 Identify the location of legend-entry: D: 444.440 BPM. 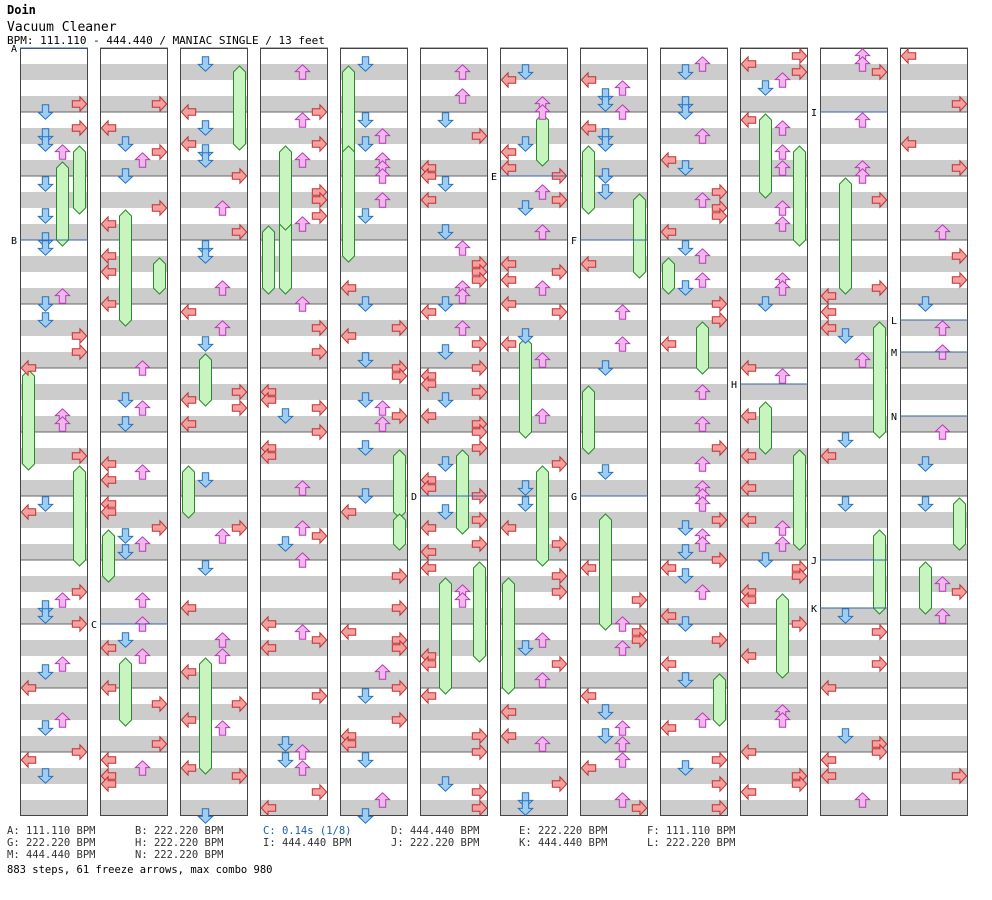
(435, 831).